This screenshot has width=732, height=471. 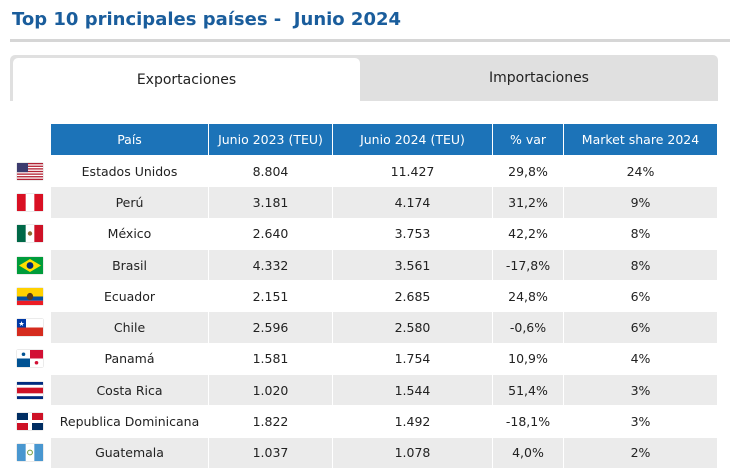 What do you see at coordinates (129, 296) in the screenshot?
I see `country-name: Ecuador` at bounding box center [129, 296].